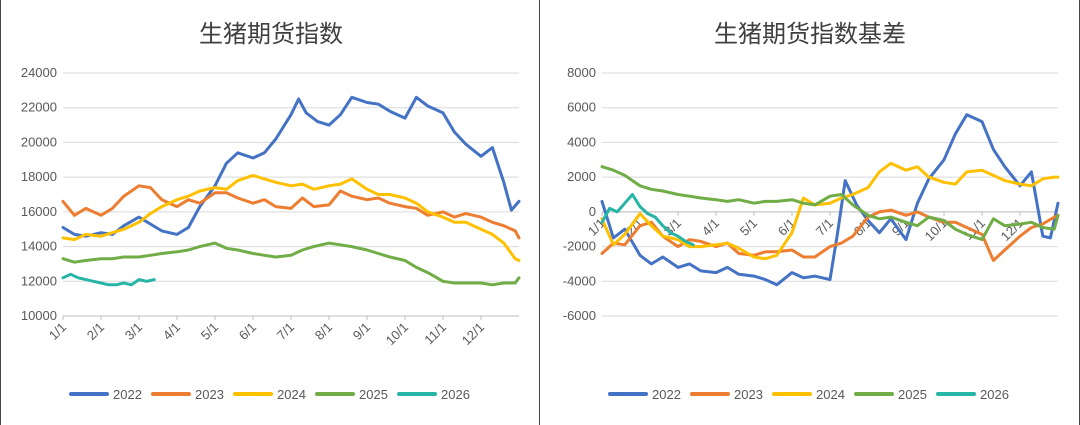 The width and height of the screenshot is (1080, 425). I want to click on chart2-y-tick-label: 0, so click(592, 211).